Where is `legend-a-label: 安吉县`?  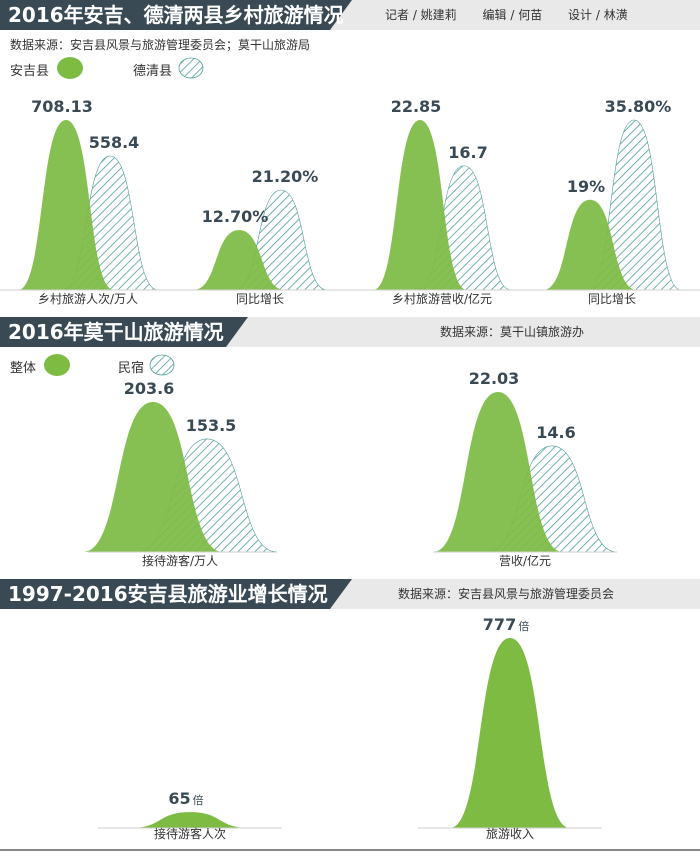 legend-a-label: 安吉县 is located at coordinates (30, 71).